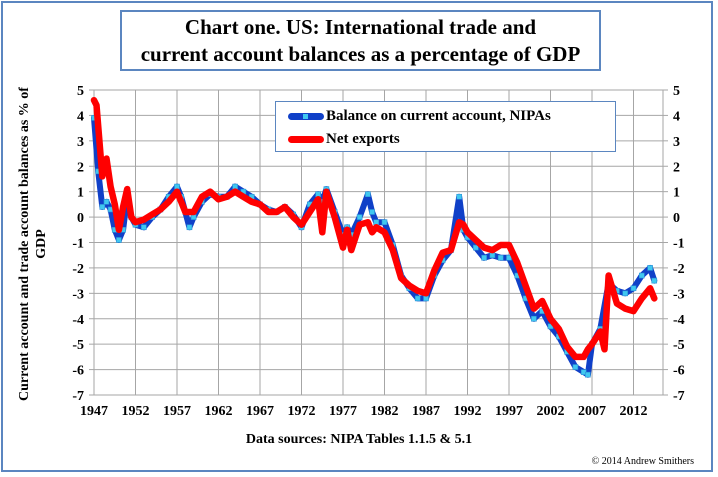 This screenshot has width=718, height=477. I want to click on y-tick-label-right: 2, so click(676, 167).